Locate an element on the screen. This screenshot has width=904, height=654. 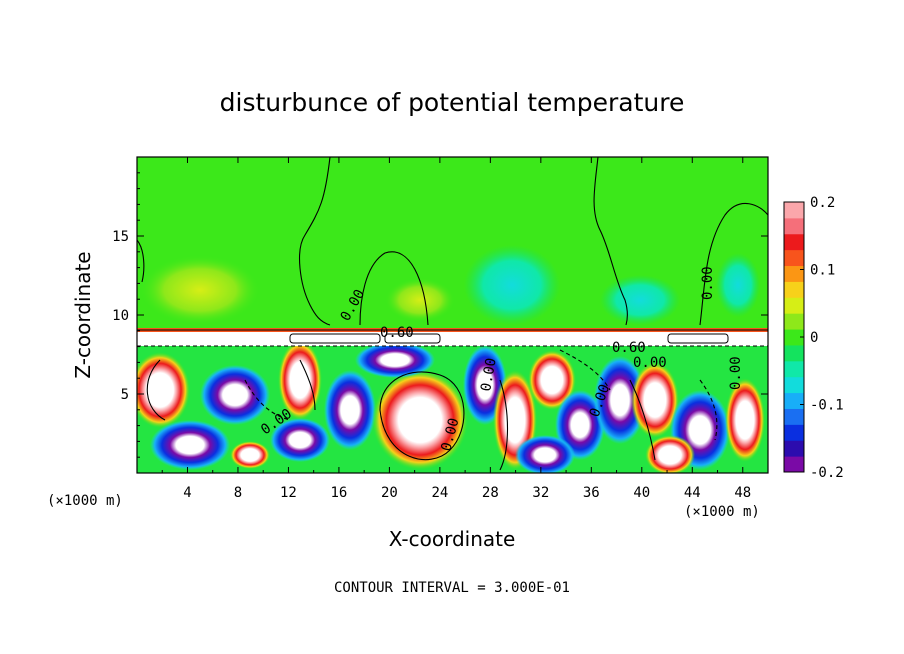
y-axis-label: Z-coordinate is located at coordinates (83, 314).